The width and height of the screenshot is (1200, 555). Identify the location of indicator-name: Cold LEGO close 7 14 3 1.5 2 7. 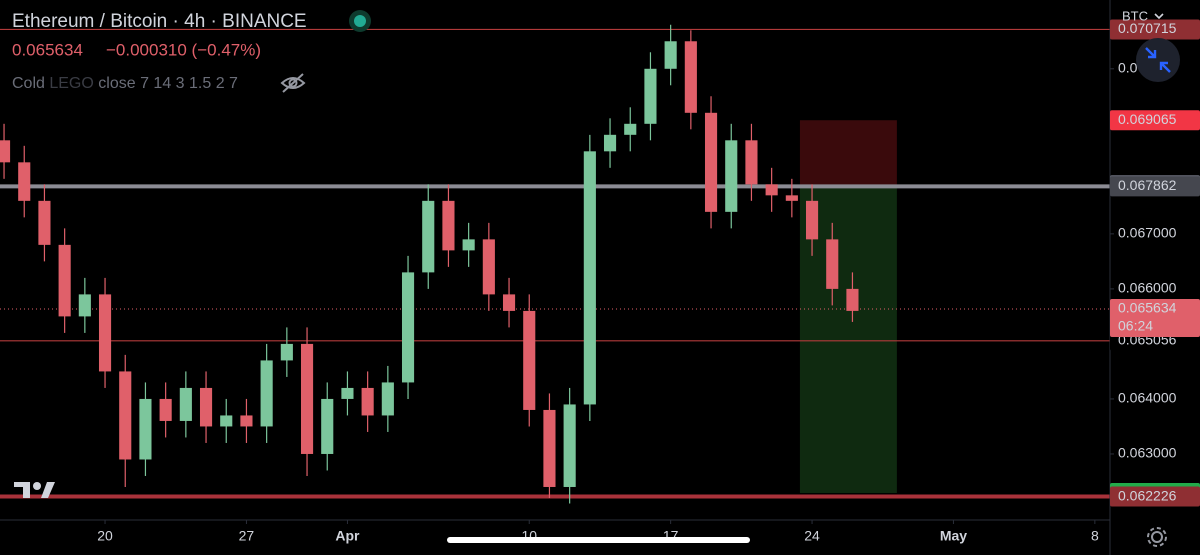
(125, 83).